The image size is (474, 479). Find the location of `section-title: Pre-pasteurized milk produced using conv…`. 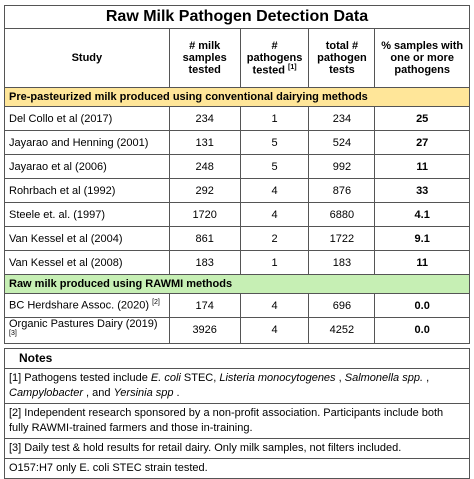

section-title: Pre-pasteurized milk produced using conv… is located at coordinates (237, 97).